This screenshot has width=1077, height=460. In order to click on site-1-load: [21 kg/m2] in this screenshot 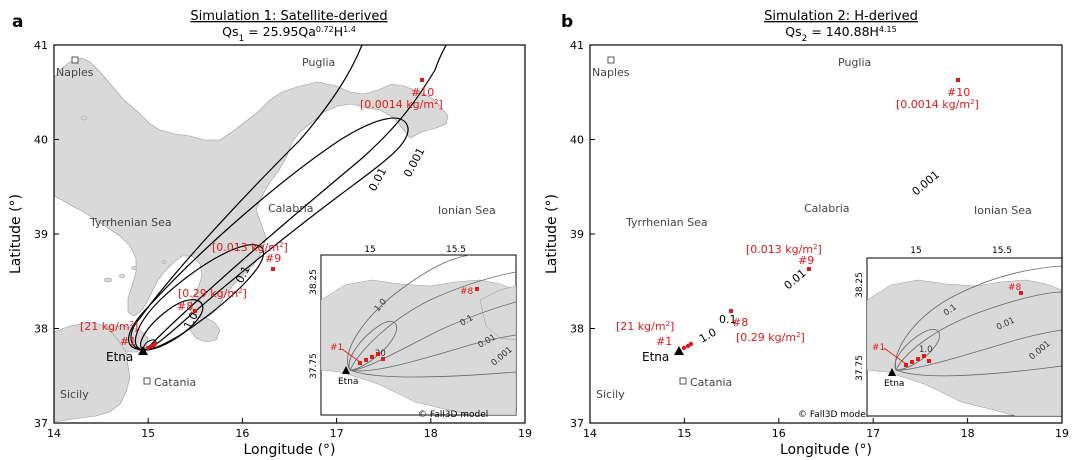, I will do `click(109, 326)`.